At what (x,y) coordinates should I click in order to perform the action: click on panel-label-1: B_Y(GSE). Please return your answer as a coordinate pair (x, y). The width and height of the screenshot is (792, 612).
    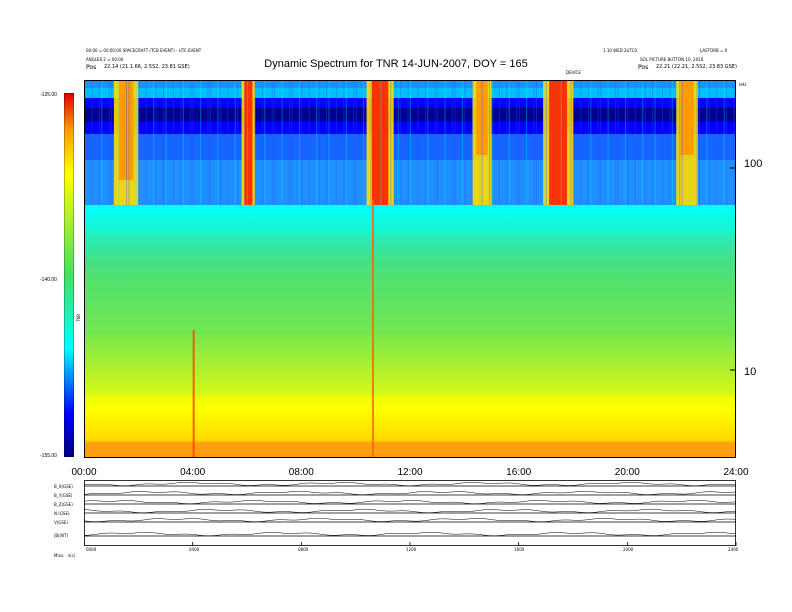
    Looking at the image, I should click on (63, 495).